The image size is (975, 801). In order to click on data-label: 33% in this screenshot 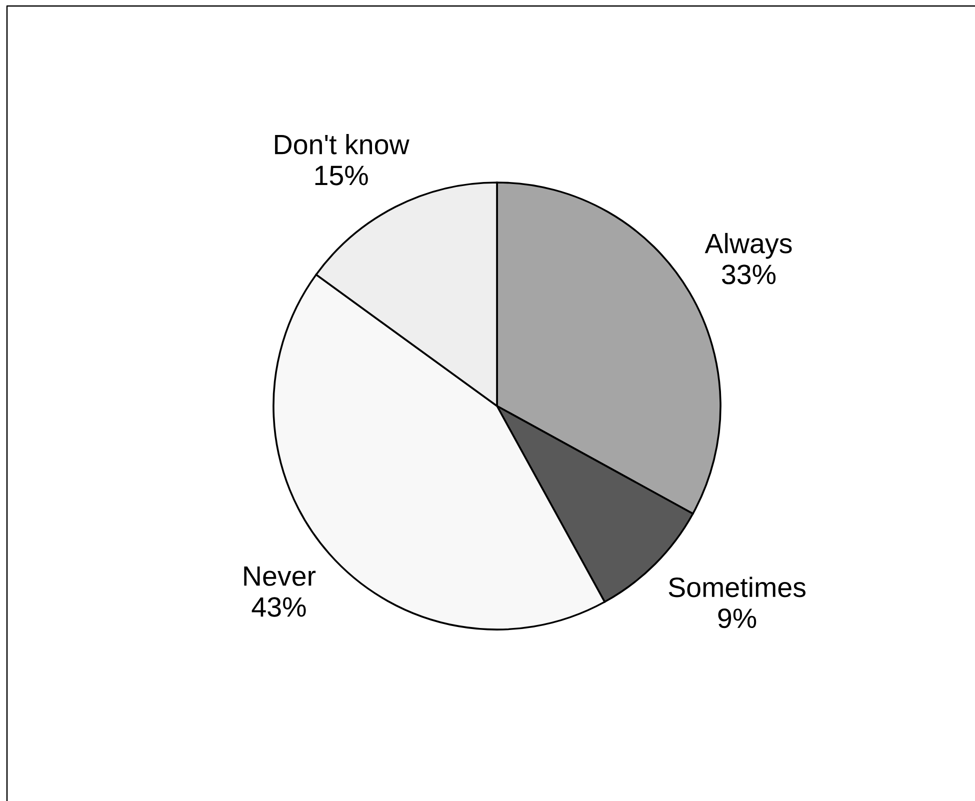, I will do `click(749, 274)`.